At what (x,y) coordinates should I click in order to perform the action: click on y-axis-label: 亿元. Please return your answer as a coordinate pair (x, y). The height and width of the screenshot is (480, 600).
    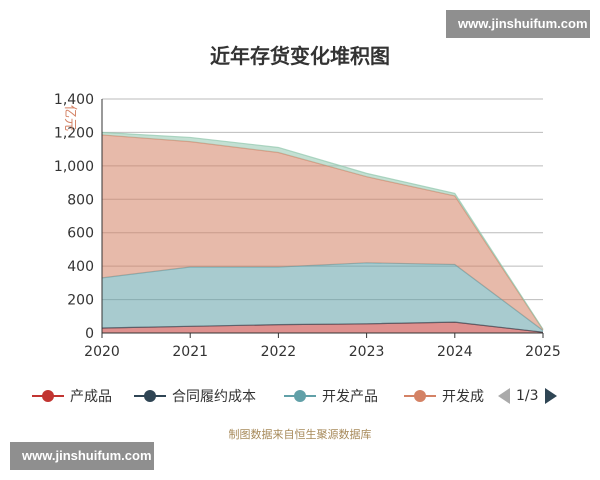
    Looking at the image, I should click on (69, 118).